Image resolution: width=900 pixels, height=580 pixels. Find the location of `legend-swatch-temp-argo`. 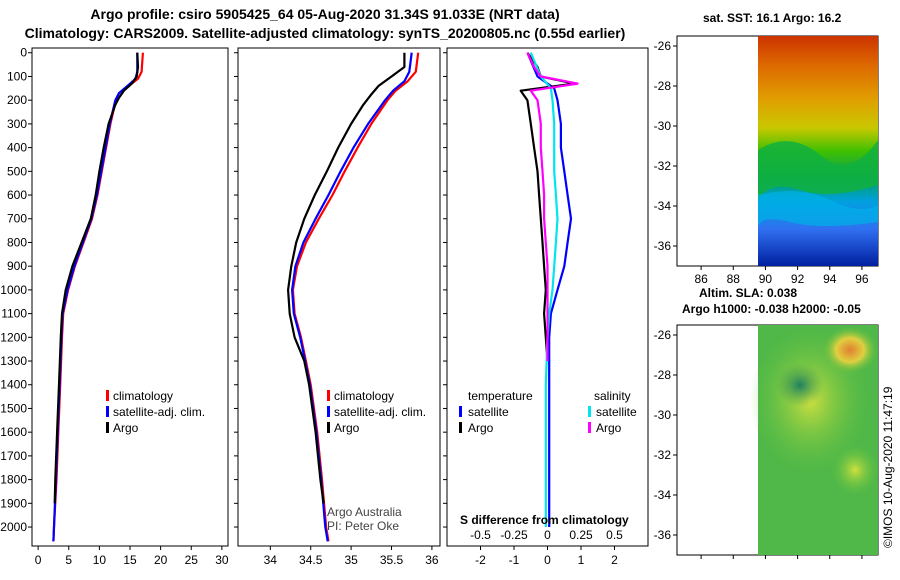

legend-swatch-temp-argo is located at coordinates (460, 427).